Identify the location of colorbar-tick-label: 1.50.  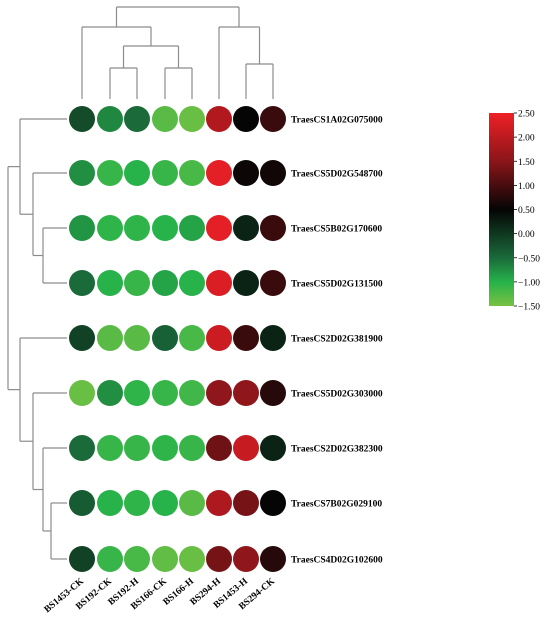
(526, 163).